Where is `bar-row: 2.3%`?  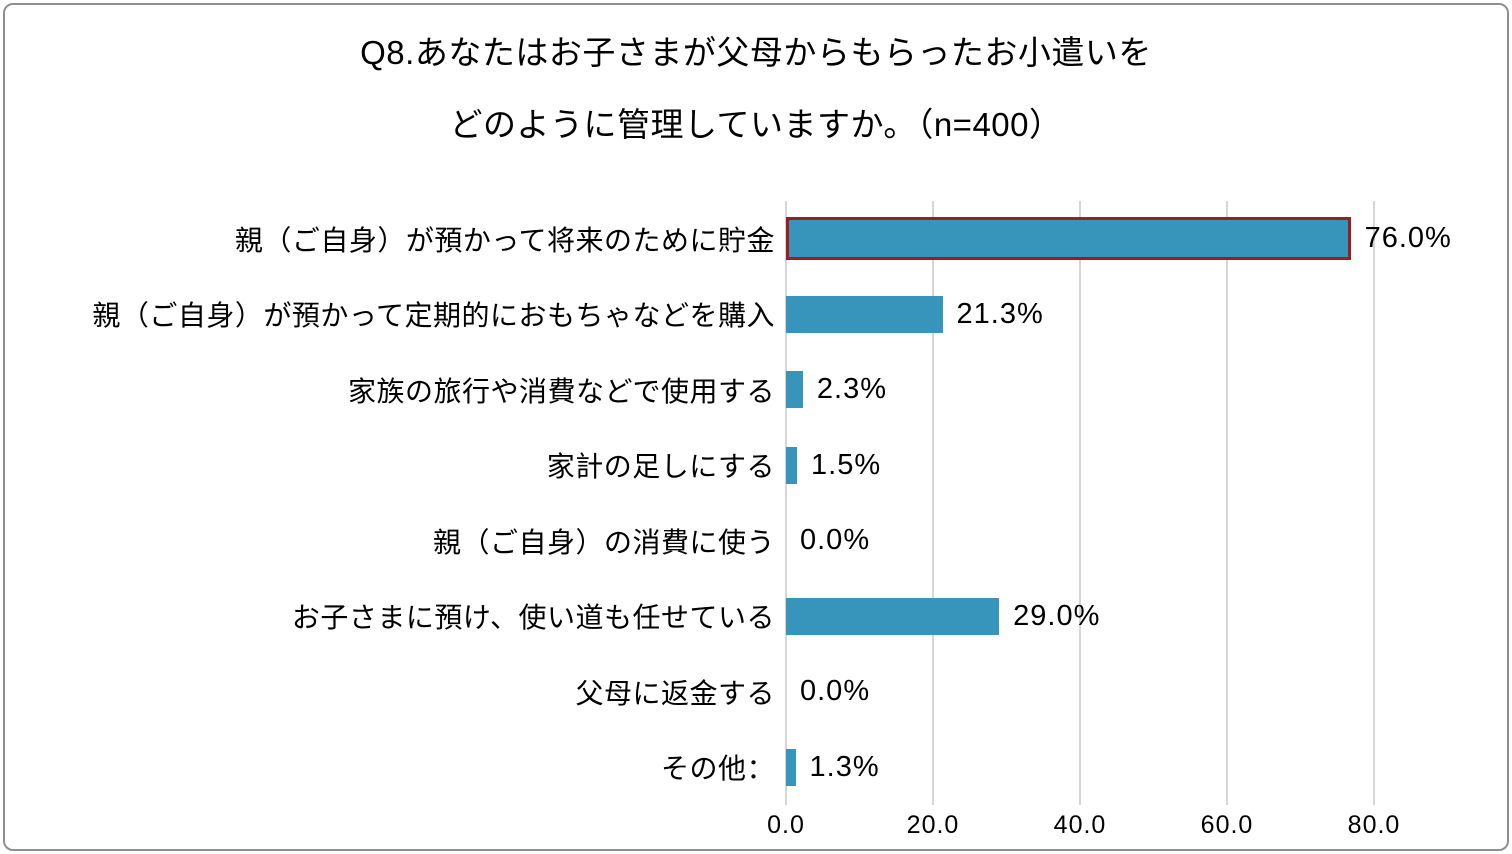
bar-row: 2.3% is located at coordinates (1136, 390).